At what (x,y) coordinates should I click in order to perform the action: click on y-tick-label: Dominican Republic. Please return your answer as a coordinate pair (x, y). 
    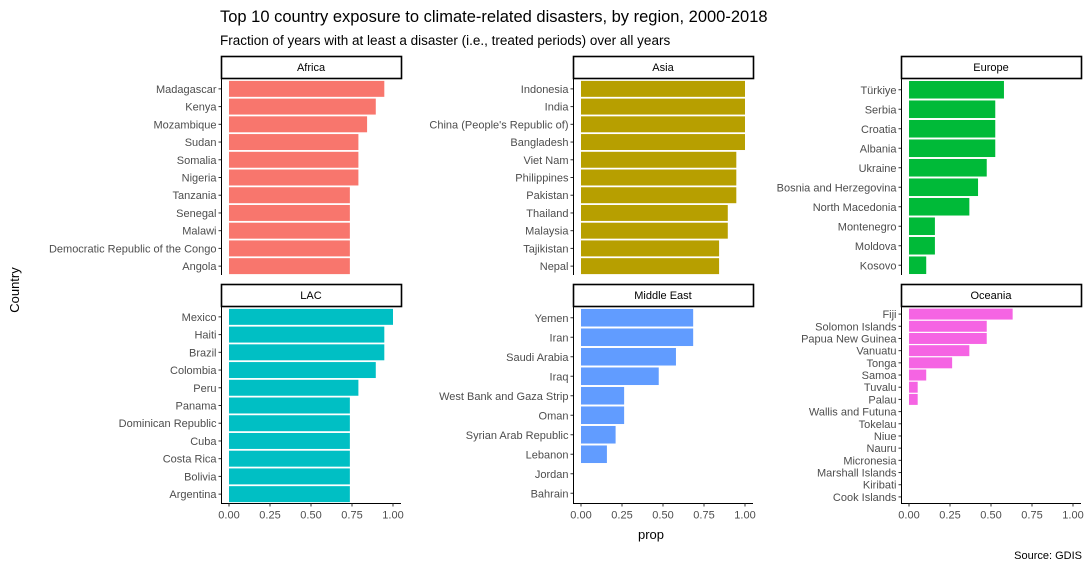
    Looking at the image, I should click on (168, 424).